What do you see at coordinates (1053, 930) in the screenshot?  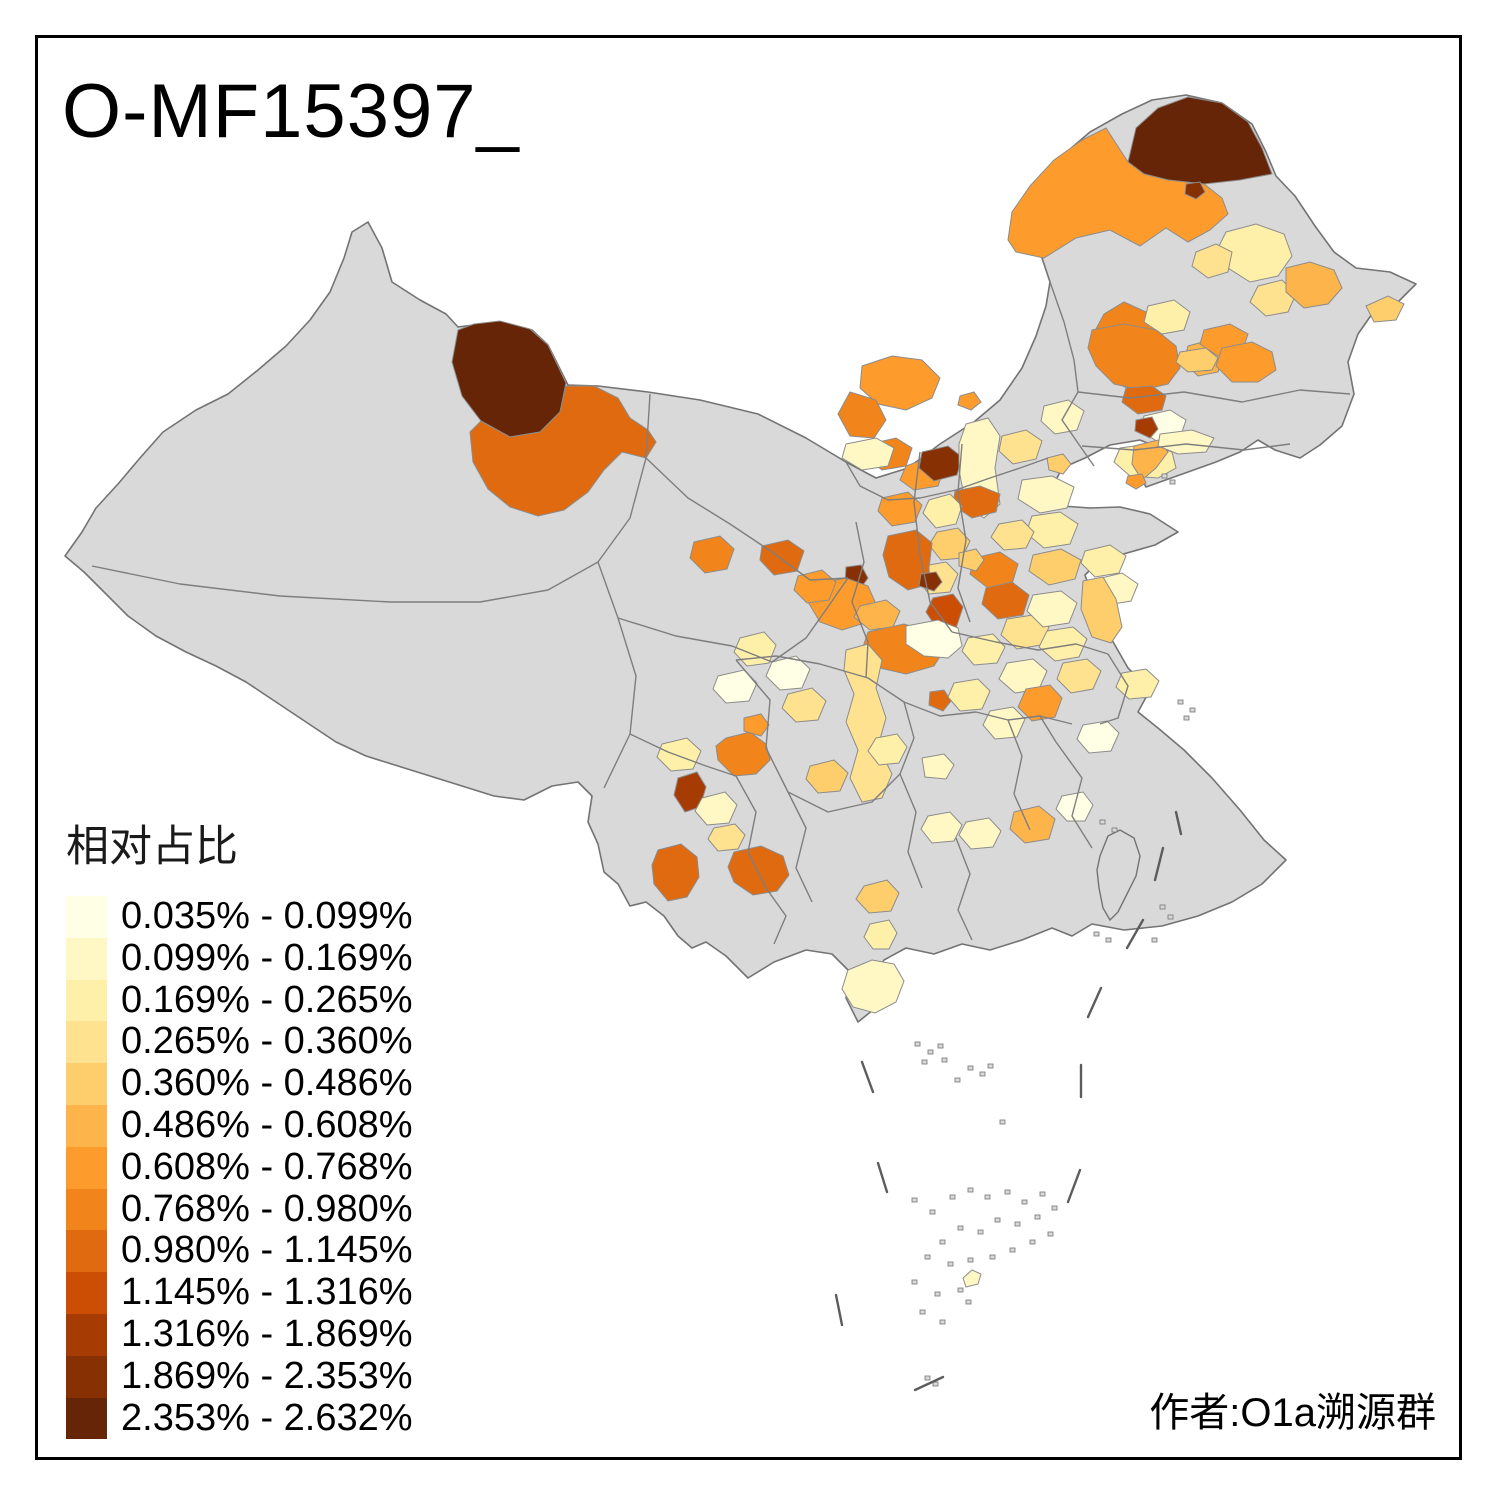 I see `small-islands-layer` at bounding box center [1053, 930].